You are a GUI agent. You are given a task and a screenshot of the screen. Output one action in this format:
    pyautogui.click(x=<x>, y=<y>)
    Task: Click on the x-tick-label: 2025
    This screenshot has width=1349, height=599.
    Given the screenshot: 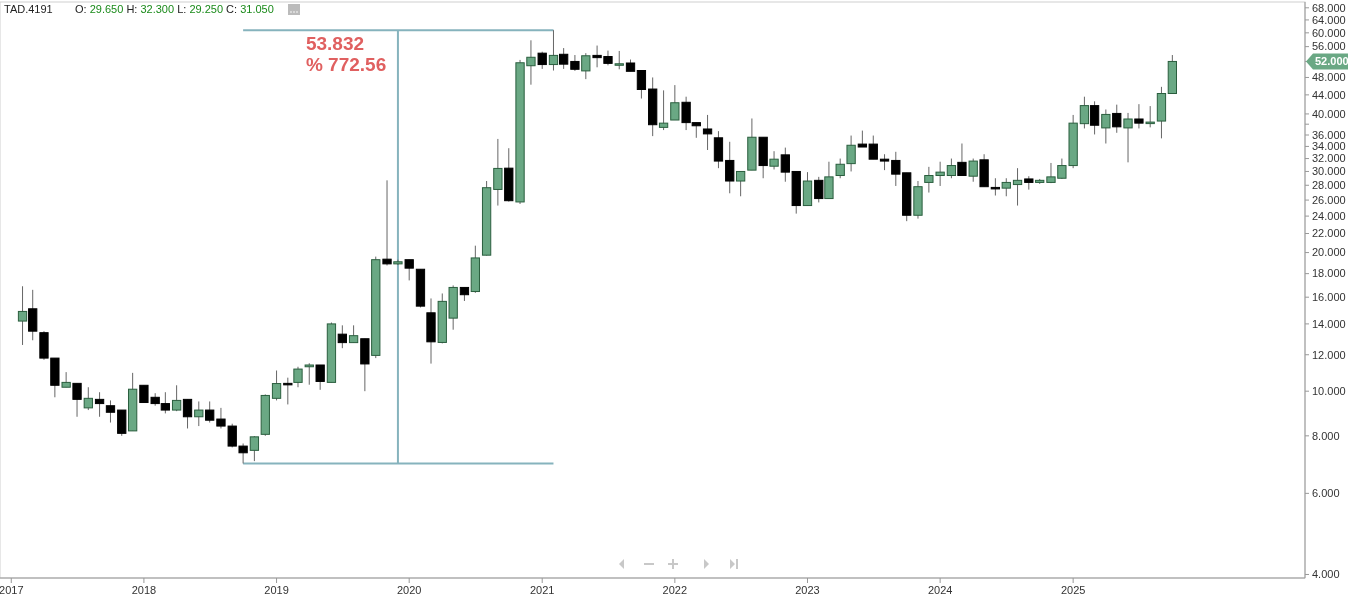 What is the action you would take?
    pyautogui.click(x=1073, y=590)
    